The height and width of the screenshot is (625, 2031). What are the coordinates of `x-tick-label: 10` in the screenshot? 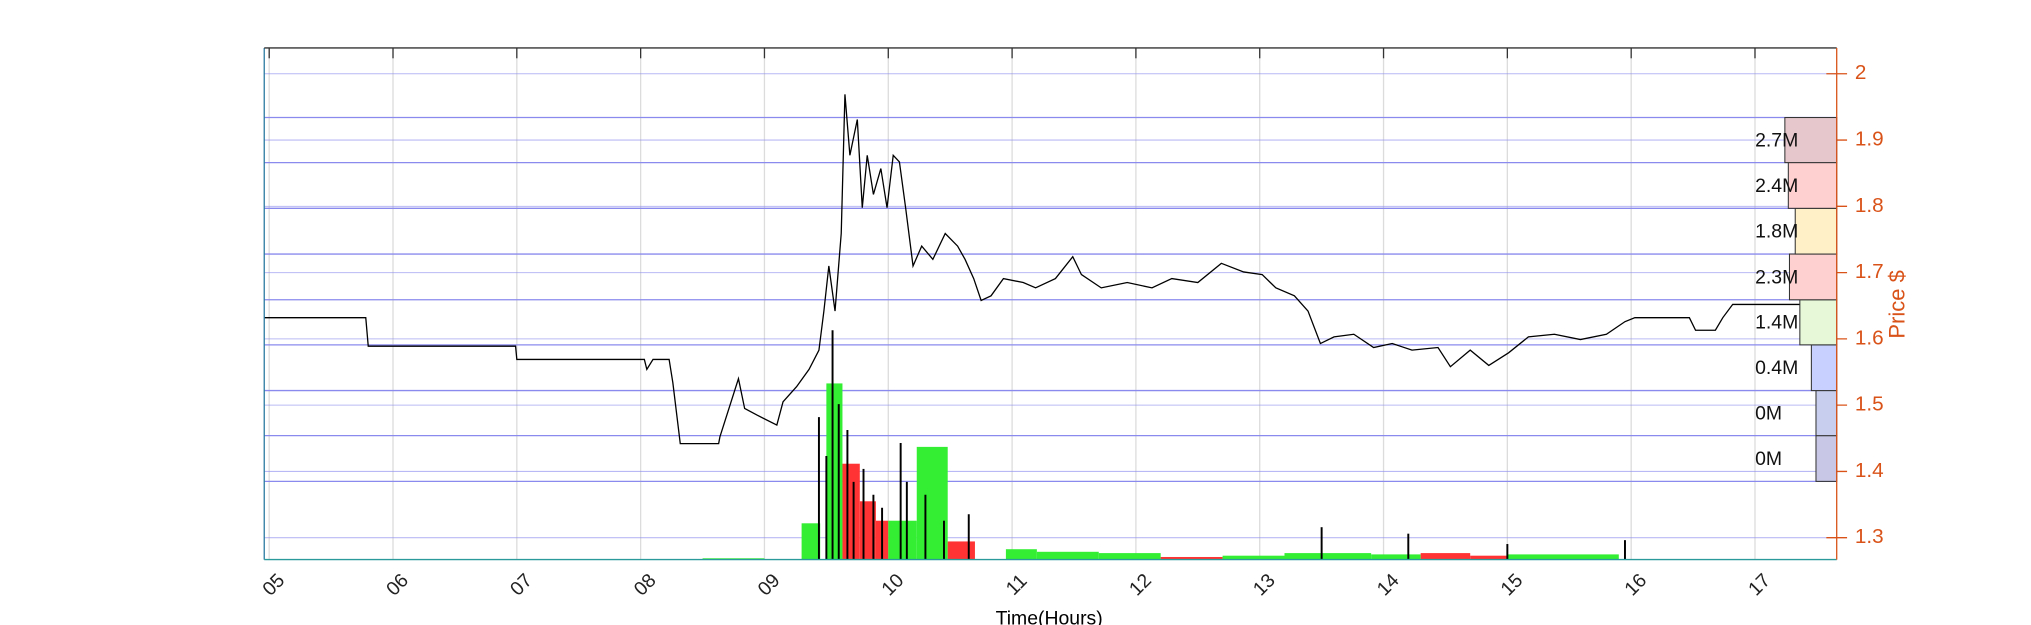 It's located at (892, 584).